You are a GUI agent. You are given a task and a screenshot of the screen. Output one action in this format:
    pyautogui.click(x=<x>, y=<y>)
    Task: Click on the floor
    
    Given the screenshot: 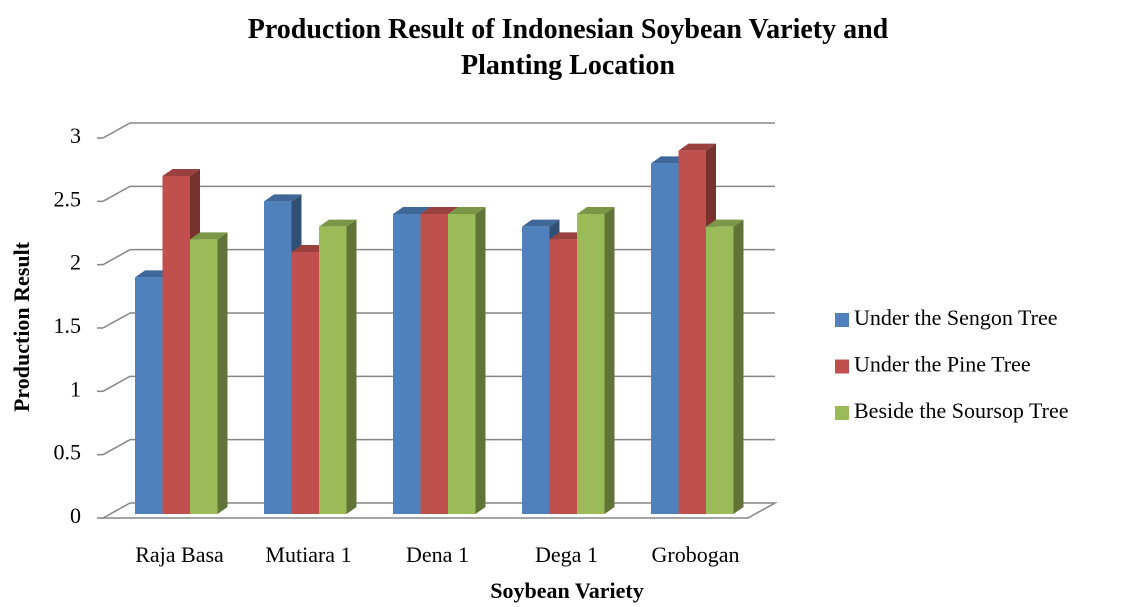 What is the action you would take?
    pyautogui.click(x=439, y=510)
    